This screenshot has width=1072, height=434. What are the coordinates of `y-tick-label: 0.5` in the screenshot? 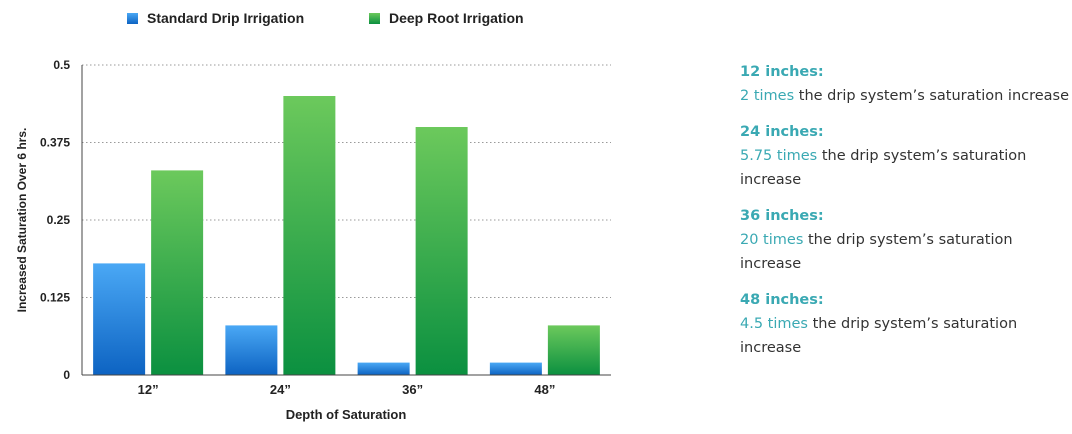 It's located at (61, 65).